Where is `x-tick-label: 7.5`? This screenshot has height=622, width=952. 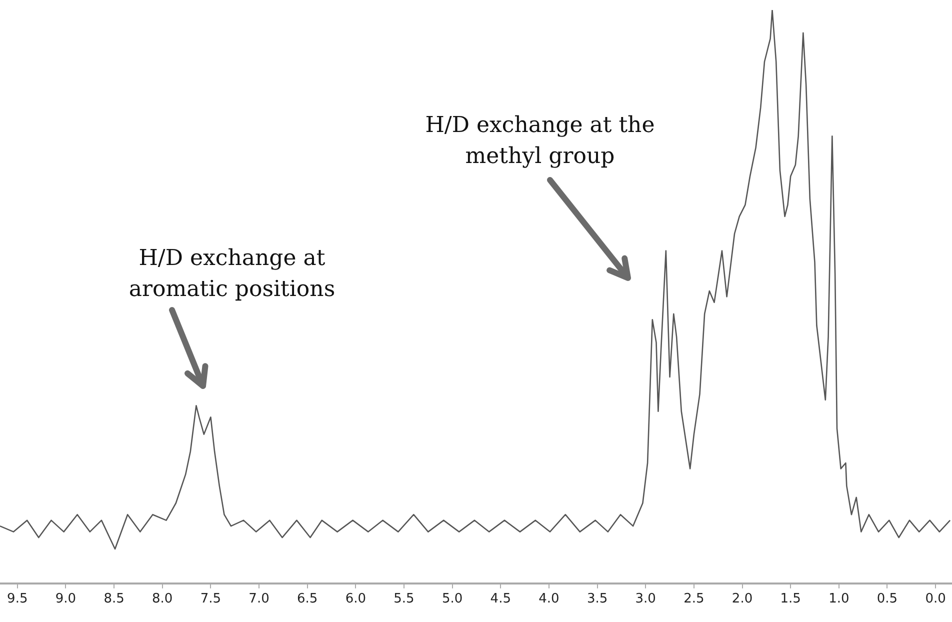 x-tick-label: 7.5 is located at coordinates (211, 599).